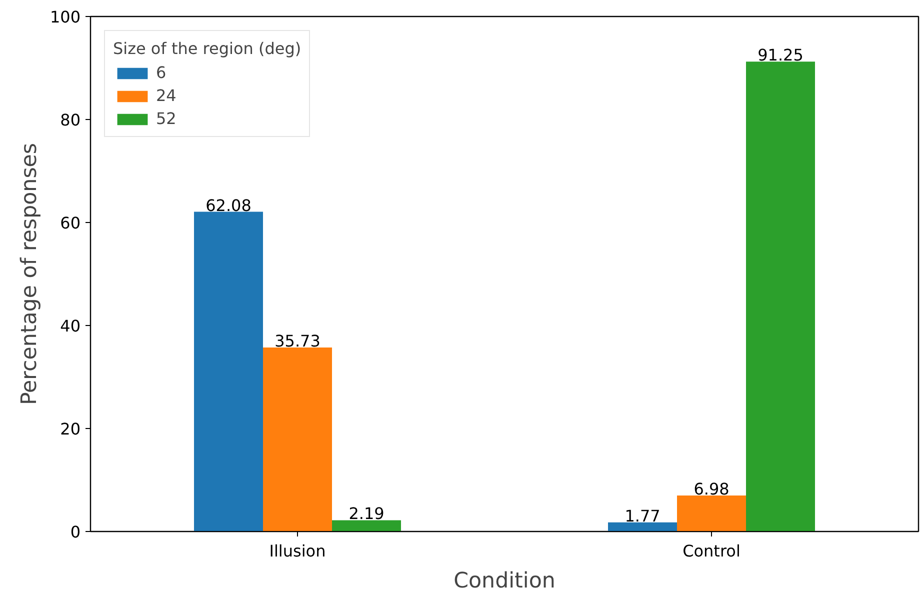 Image resolution: width=920 pixels, height=596 pixels. Describe the element at coordinates (781, 55) in the screenshot. I see `data-label: 91.25` at that location.